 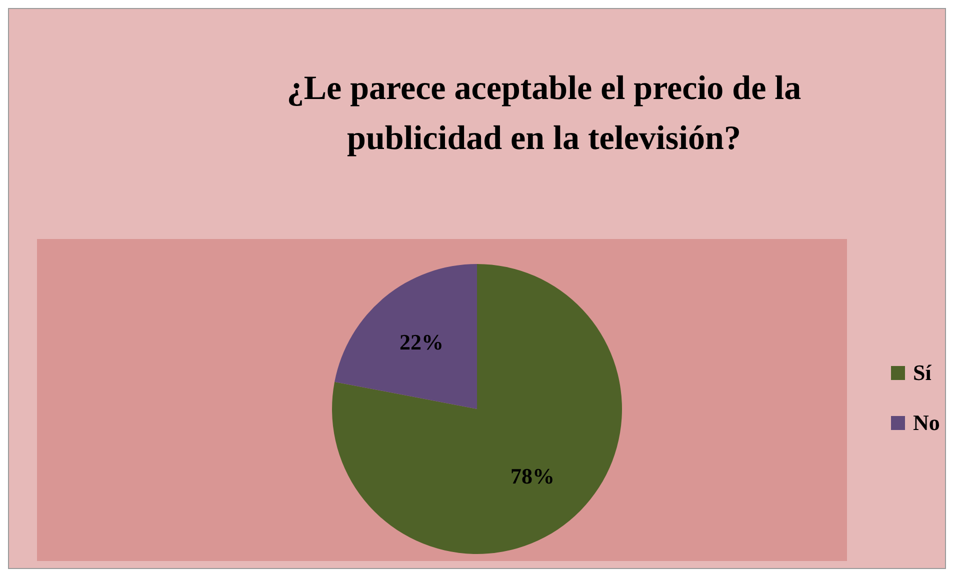 What do you see at coordinates (422, 341) in the screenshot?
I see `data-label: 22%` at bounding box center [422, 341].